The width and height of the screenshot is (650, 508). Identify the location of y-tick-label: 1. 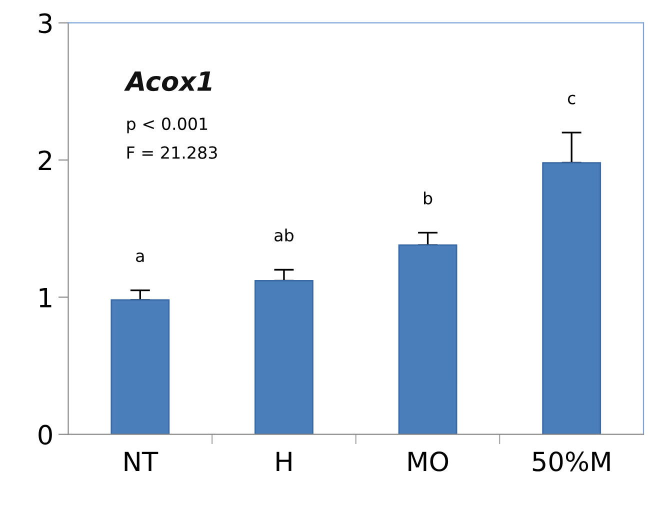
(46, 298).